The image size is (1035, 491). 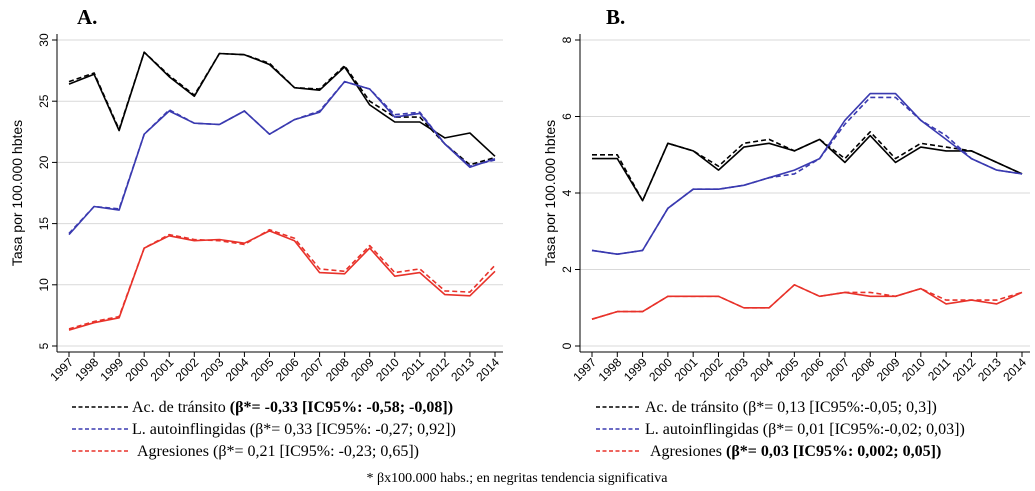 What do you see at coordinates (44, 101) in the screenshot?
I see `y-tick-label: 25` at bounding box center [44, 101].